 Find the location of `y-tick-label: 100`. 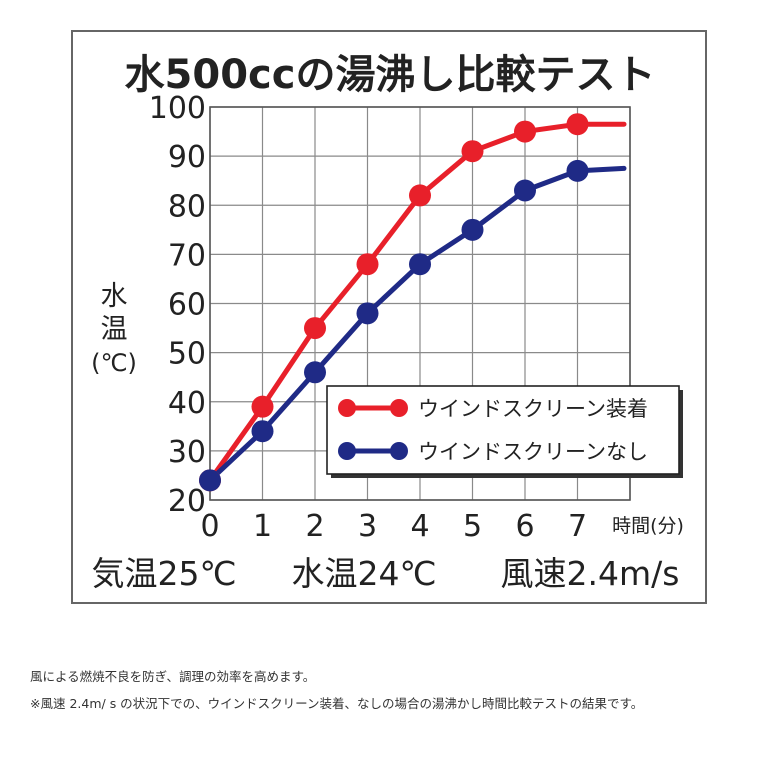

y-tick-label: 100 is located at coordinates (177, 108).